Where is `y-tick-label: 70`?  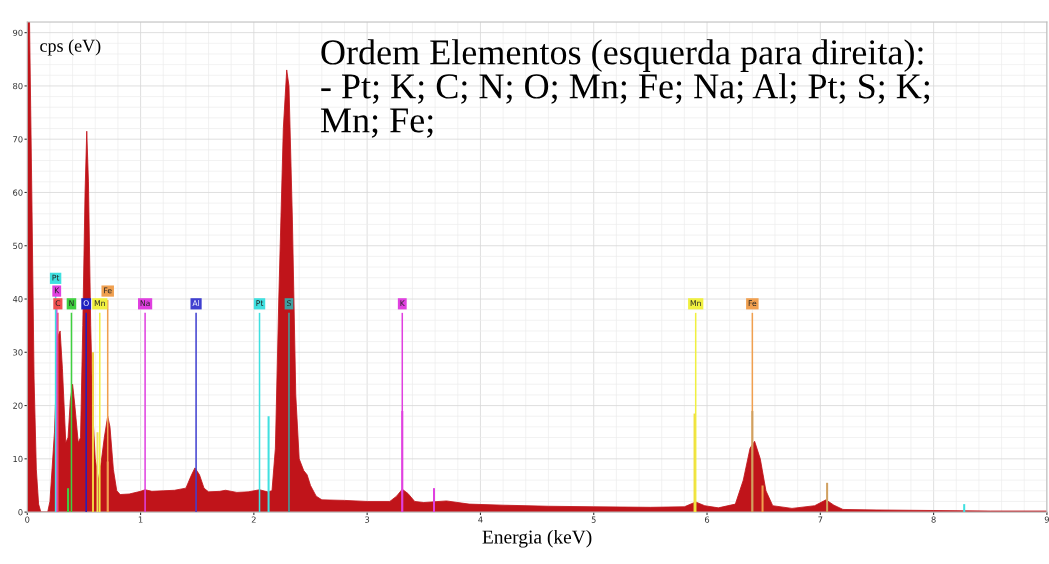
y-tick-label: 70 is located at coordinates (18, 139).